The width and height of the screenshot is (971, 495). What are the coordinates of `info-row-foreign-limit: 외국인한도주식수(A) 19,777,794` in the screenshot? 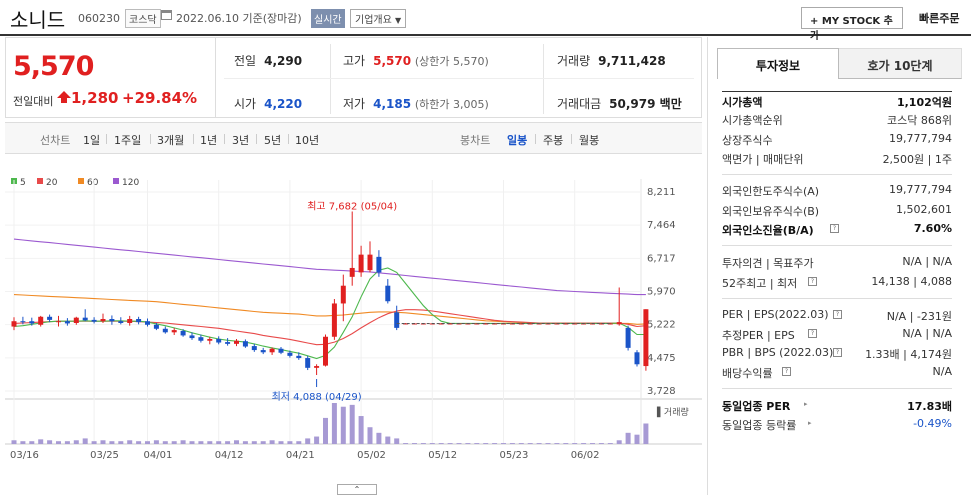 It's located at (837, 191).